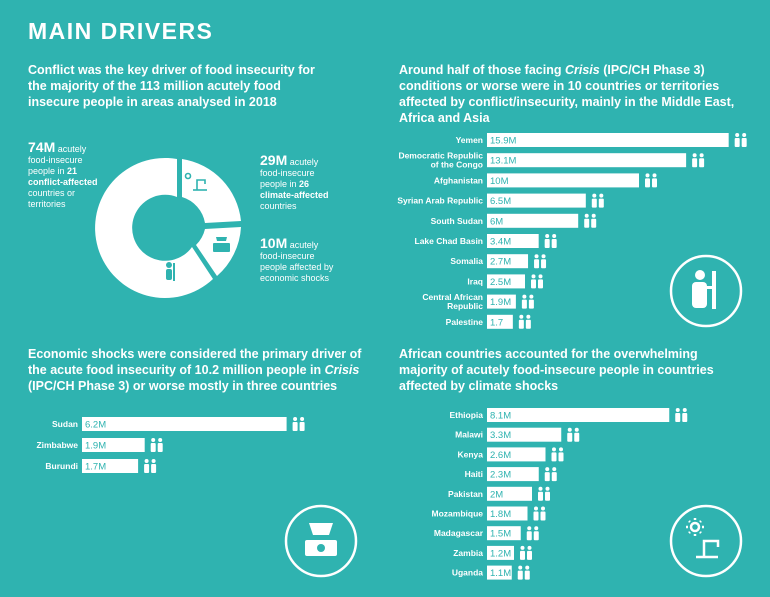 This screenshot has width=770, height=597. I want to click on bar-value-label: 6M, so click(496, 221).